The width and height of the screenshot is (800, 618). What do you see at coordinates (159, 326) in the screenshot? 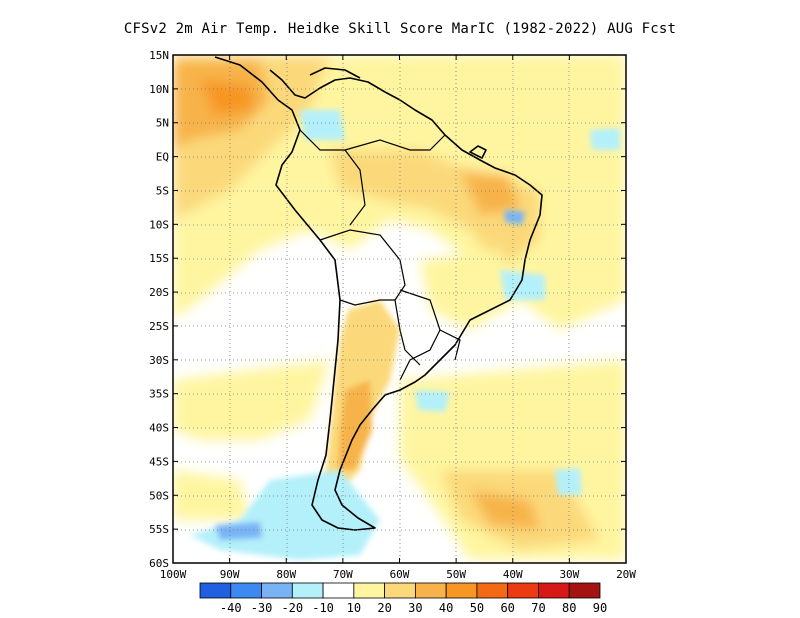
I see `latitude-label: 25S` at bounding box center [159, 326].